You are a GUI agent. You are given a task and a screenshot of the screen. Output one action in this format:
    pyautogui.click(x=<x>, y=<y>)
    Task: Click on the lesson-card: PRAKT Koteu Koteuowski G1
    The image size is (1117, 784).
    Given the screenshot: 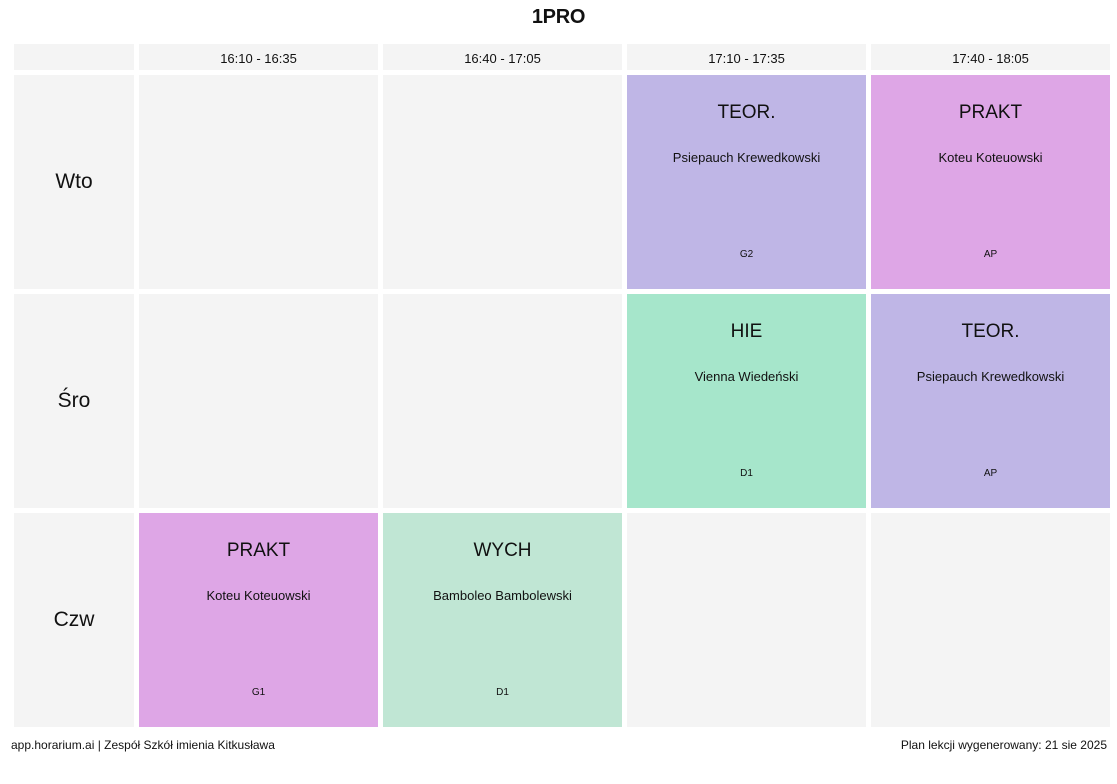 What is the action you would take?
    pyautogui.click(x=258, y=620)
    